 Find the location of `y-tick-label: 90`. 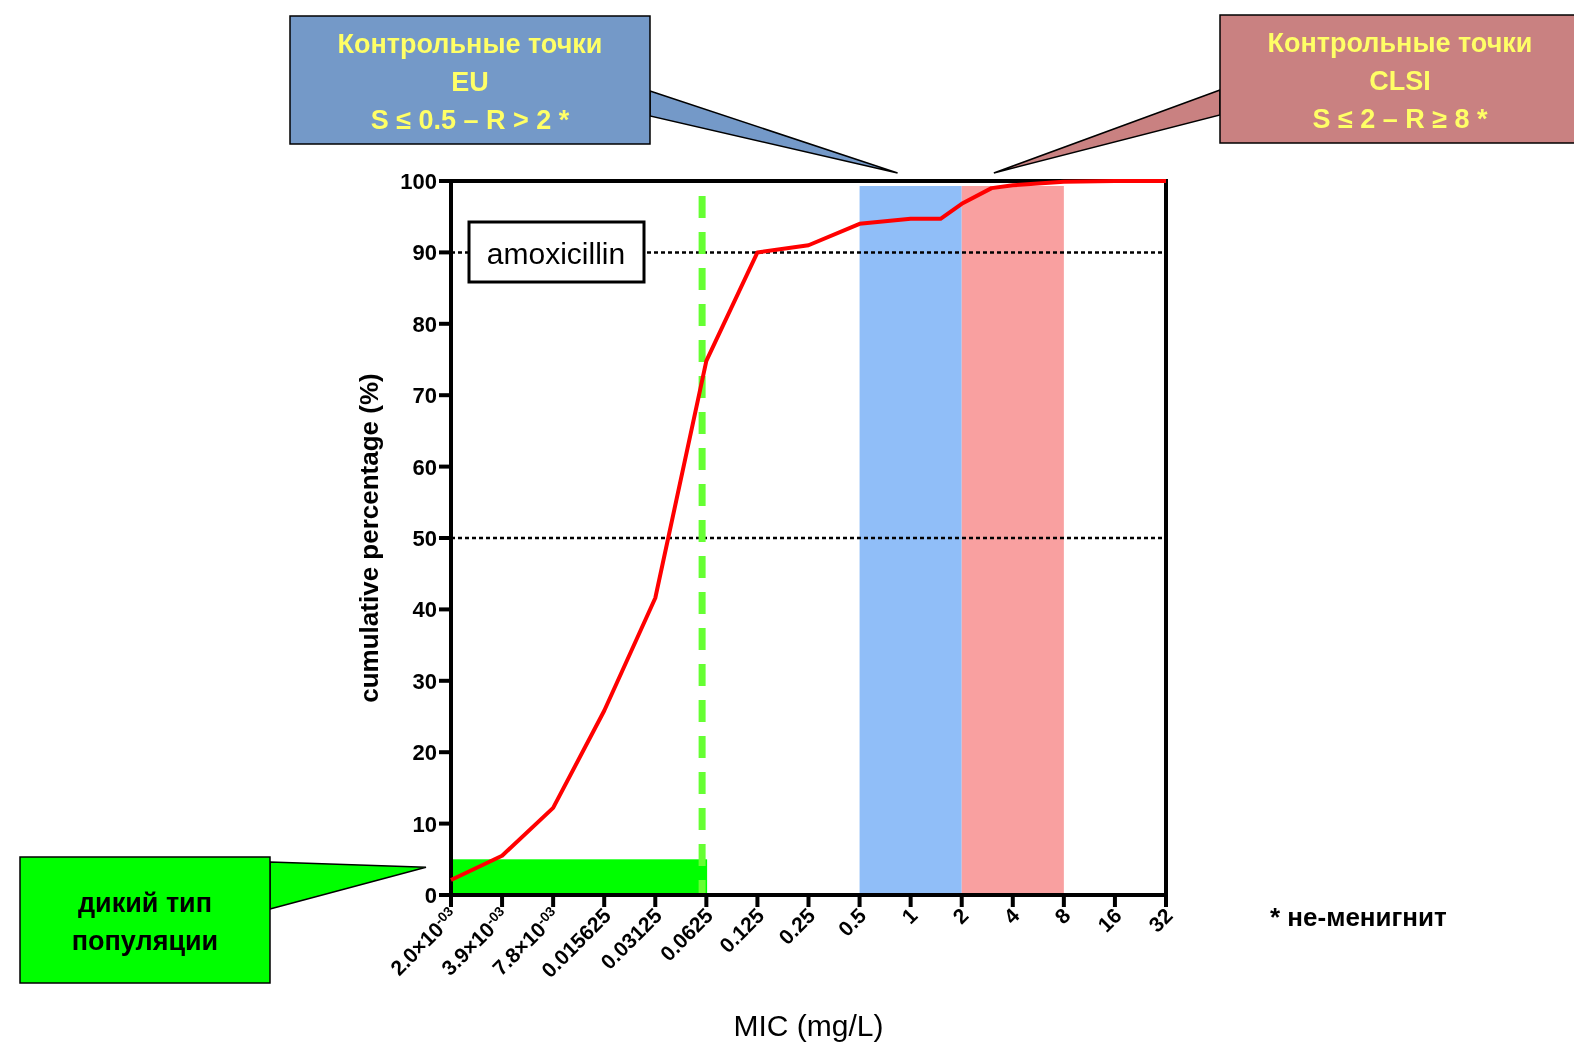

y-tick-label: 90 is located at coordinates (424, 253).